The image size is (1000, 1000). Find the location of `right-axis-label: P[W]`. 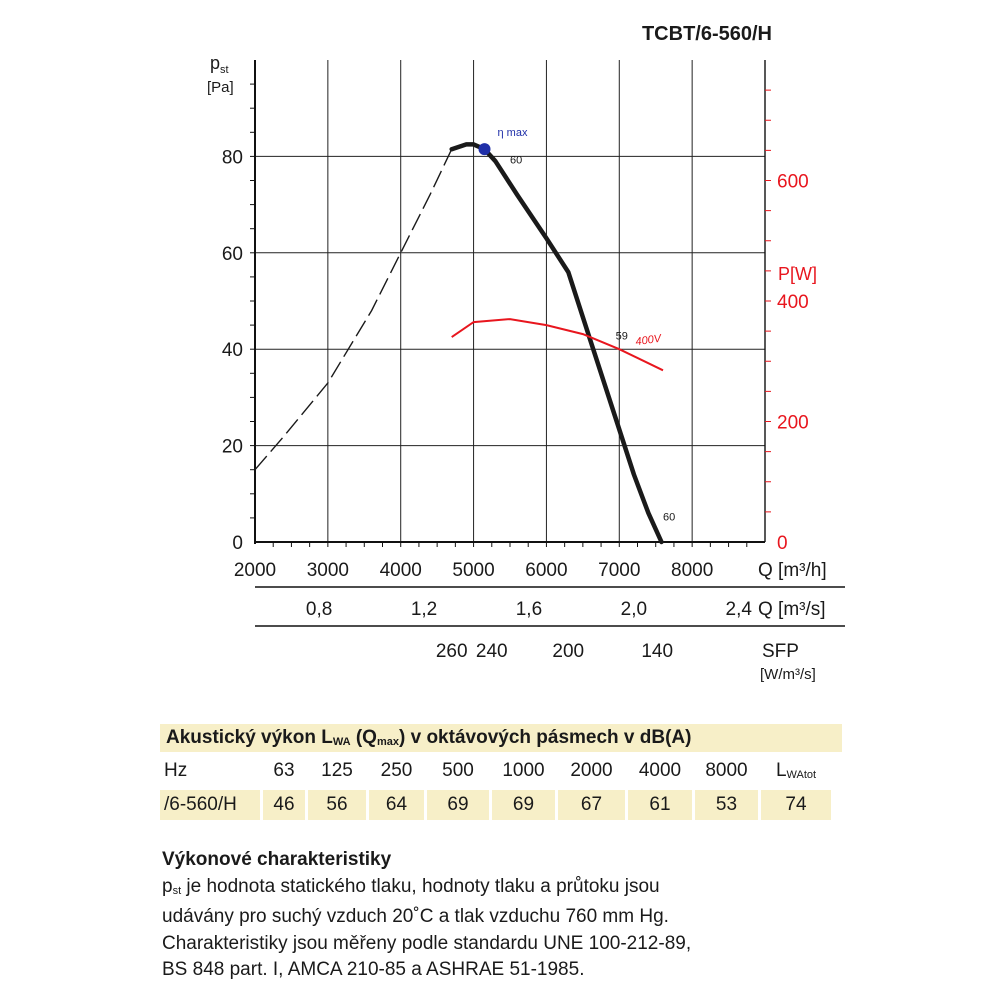

right-axis-label: P[W] is located at coordinates (797, 274).